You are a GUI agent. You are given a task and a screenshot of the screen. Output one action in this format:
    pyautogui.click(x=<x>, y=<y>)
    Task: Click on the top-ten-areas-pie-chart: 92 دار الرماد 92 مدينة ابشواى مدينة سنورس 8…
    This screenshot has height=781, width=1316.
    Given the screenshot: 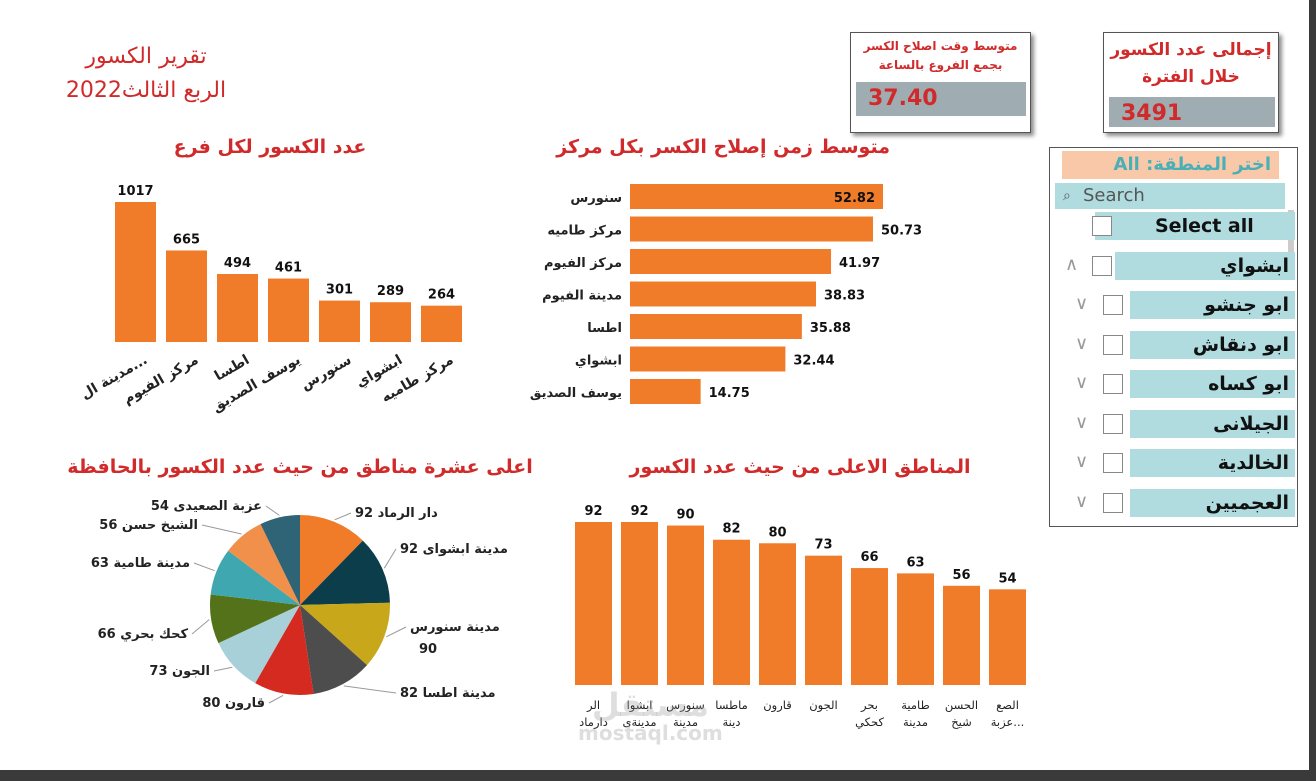 What is the action you would take?
    pyautogui.click(x=299, y=605)
    